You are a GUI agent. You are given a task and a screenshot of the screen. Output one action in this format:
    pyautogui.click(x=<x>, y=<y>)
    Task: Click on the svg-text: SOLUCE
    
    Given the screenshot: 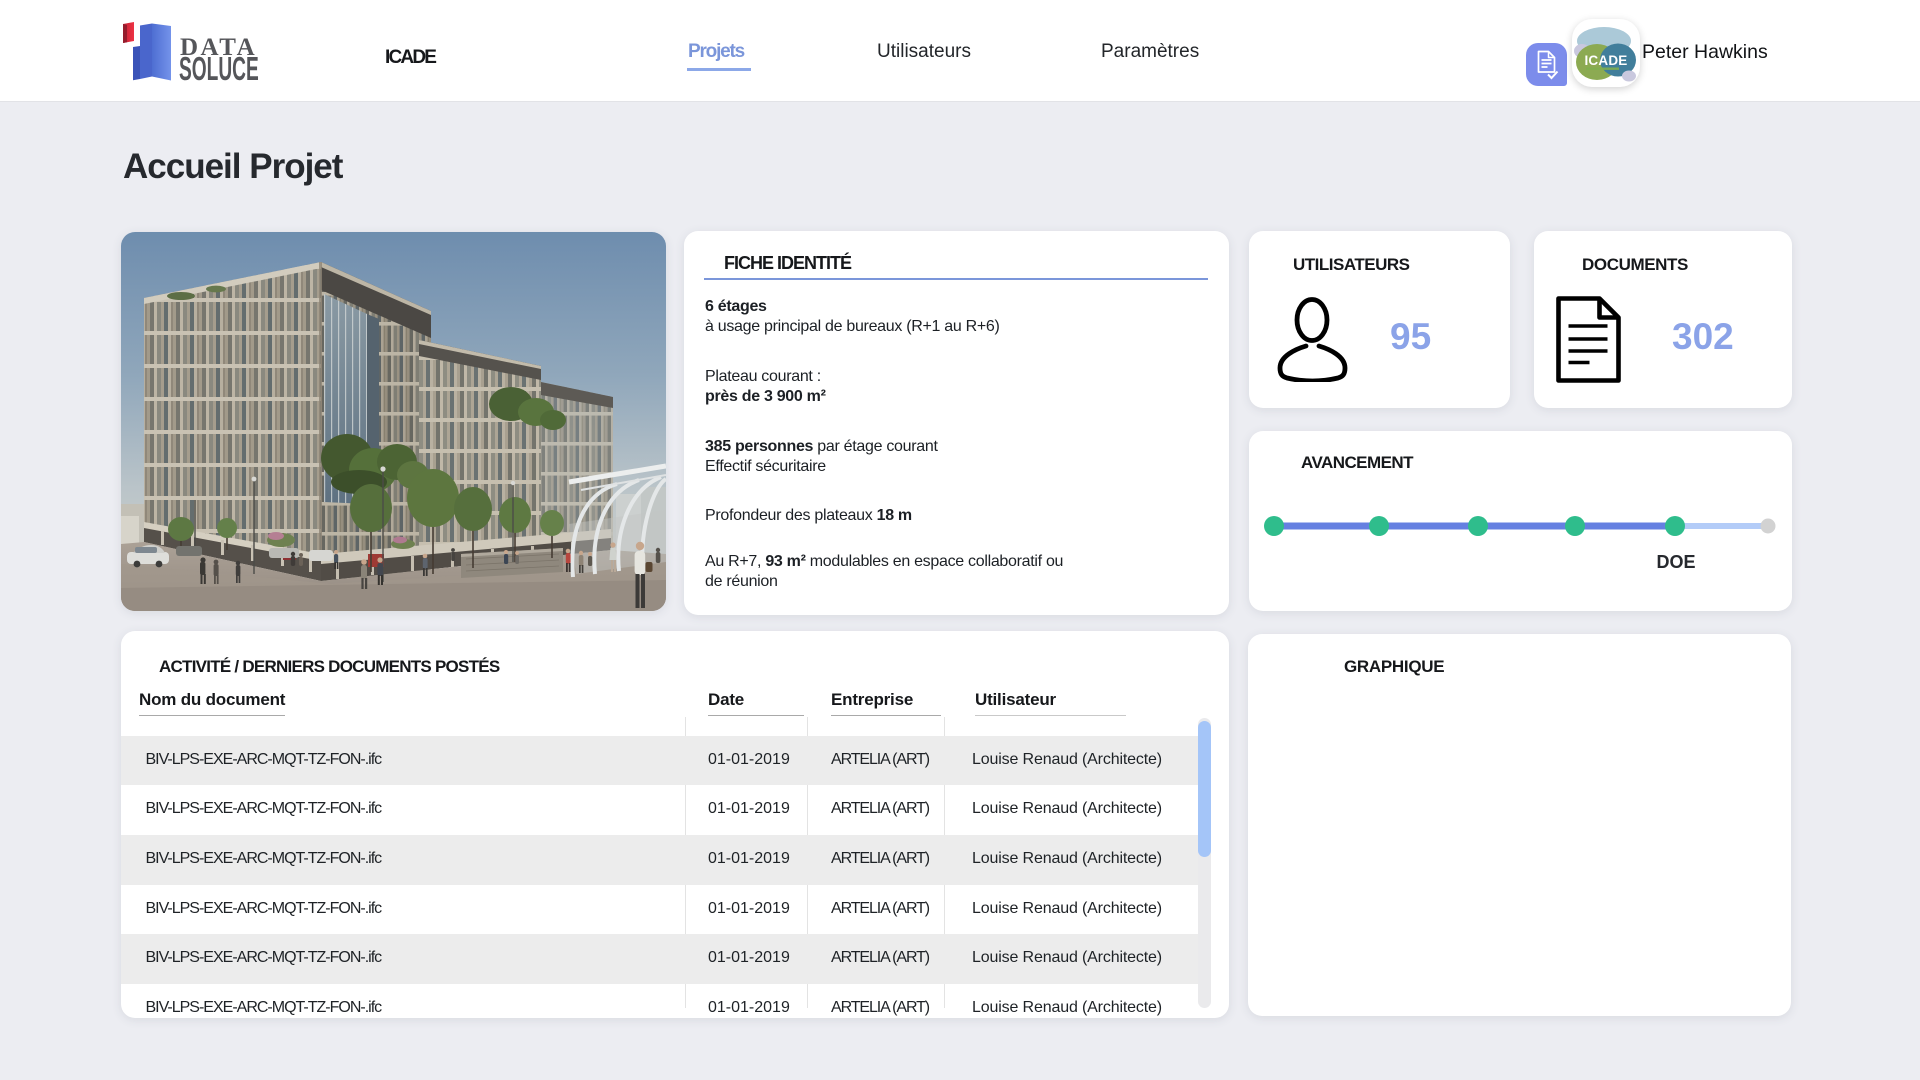 What is the action you would take?
    pyautogui.click(x=219, y=69)
    